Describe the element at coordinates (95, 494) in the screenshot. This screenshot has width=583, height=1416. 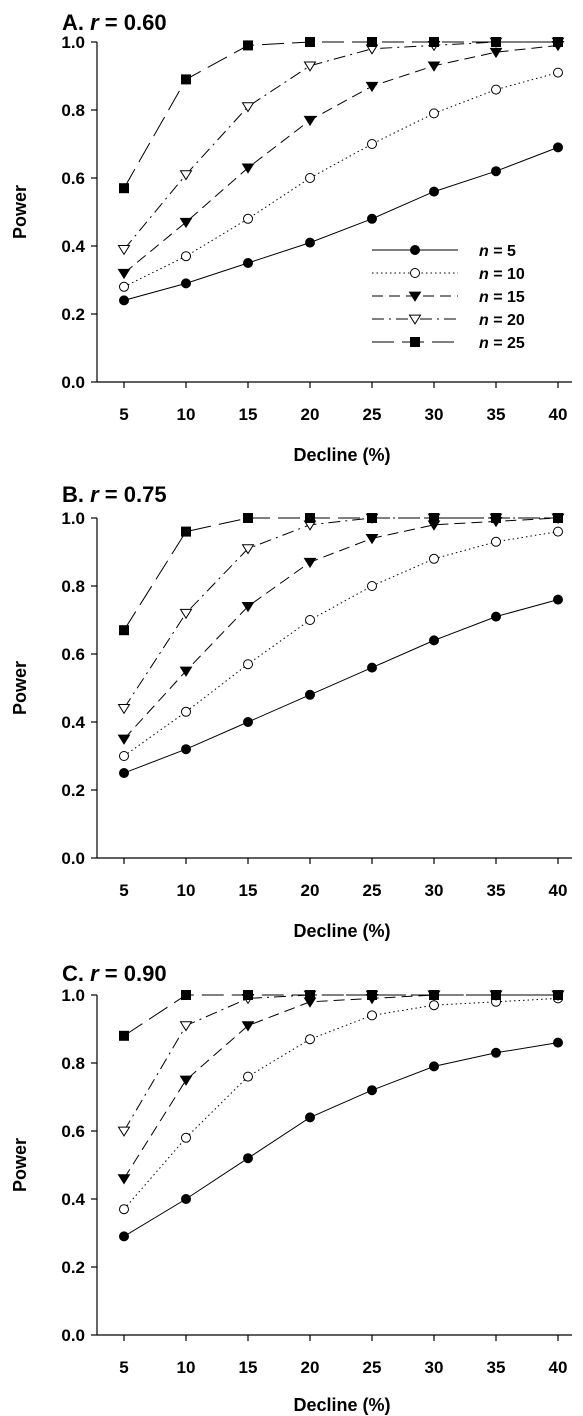
I see `chart-title-var: r` at that location.